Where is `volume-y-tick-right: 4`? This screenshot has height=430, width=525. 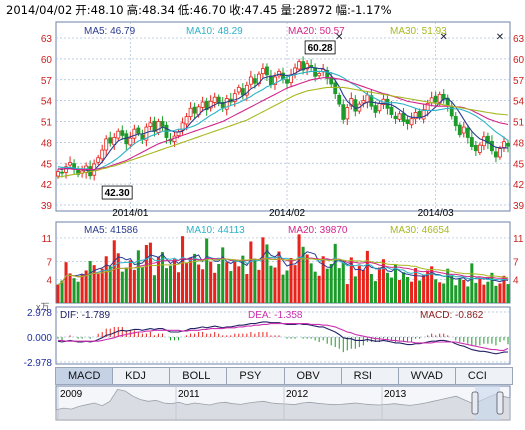 volume-y-tick-right: 4 is located at coordinates (516, 280).